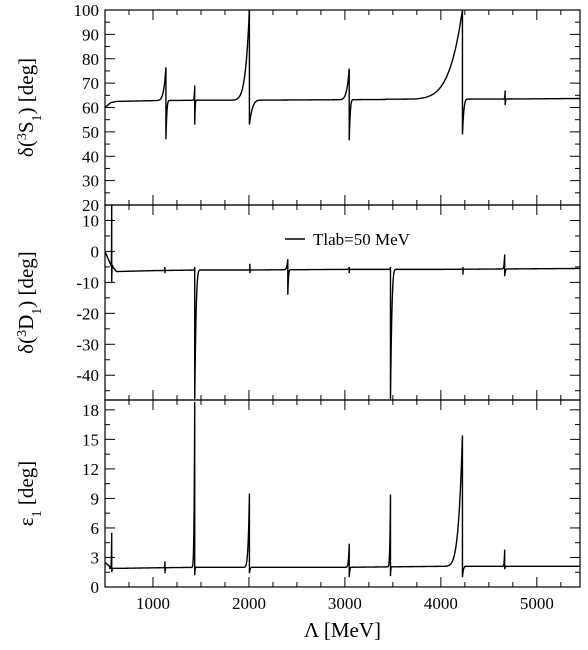 The image size is (588, 650). I want to click on y-tick-label: -40, so click(87, 375).